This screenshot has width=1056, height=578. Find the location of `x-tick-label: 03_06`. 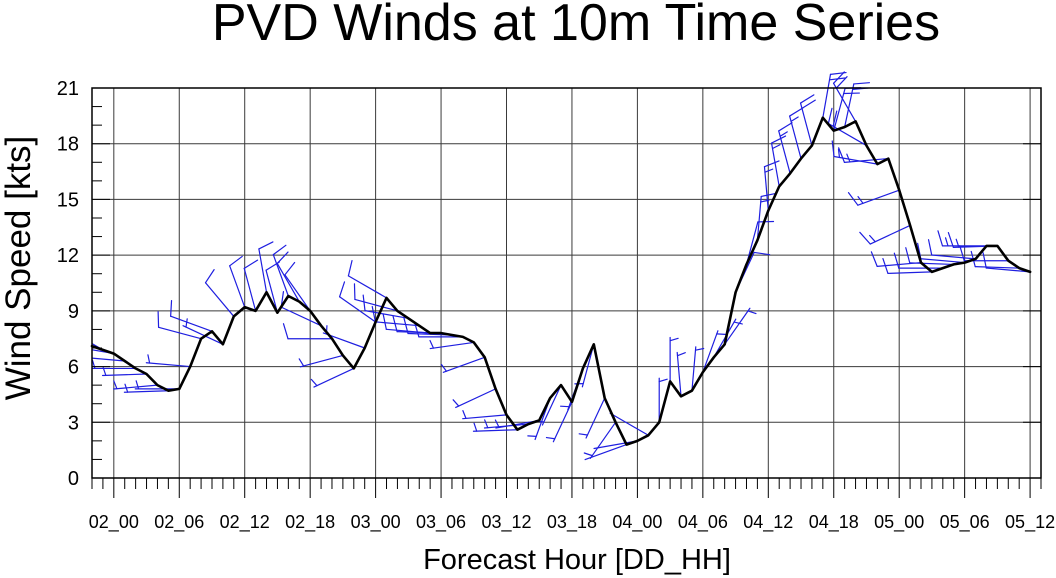

x-tick-label: 03_06 is located at coordinates (441, 522).